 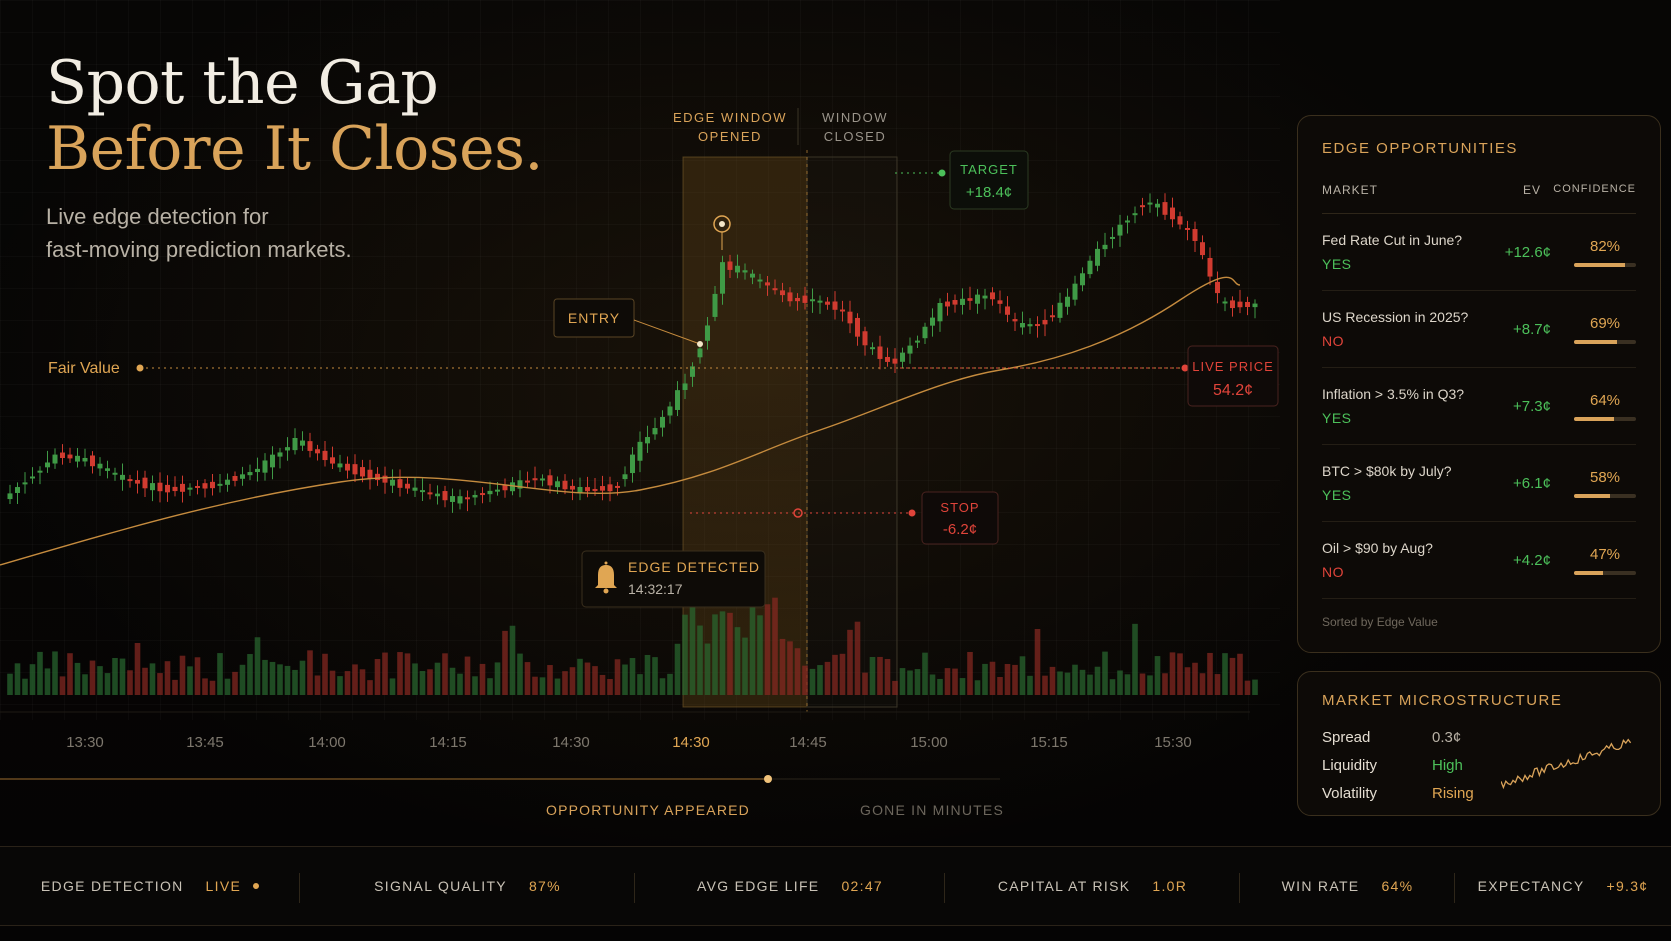 I want to click on edge-row-side: NO, so click(x=1333, y=572).